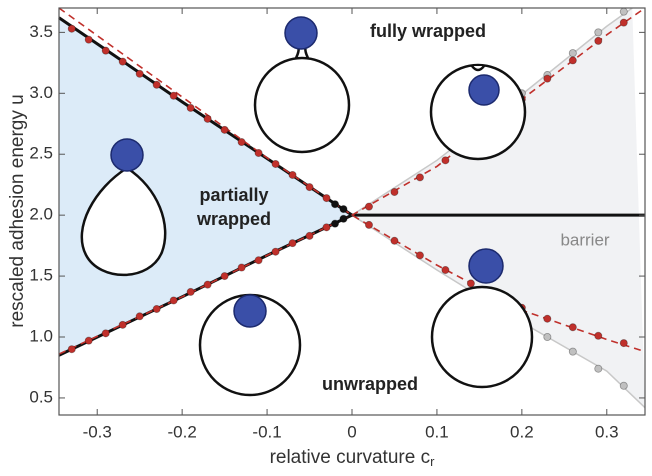 This screenshot has width=652, height=476. What do you see at coordinates (41, 31) in the screenshot?
I see `y-tick-label: 3.5` at bounding box center [41, 31].